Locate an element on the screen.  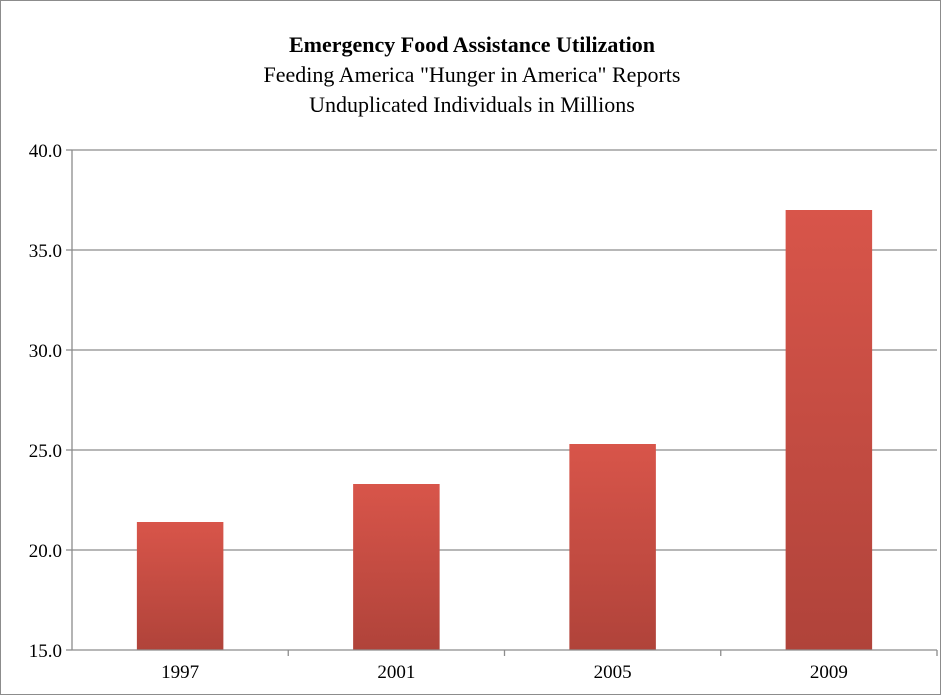
chart-subtitle-line-2: Unduplicated Individuals in Millions is located at coordinates (472, 104).